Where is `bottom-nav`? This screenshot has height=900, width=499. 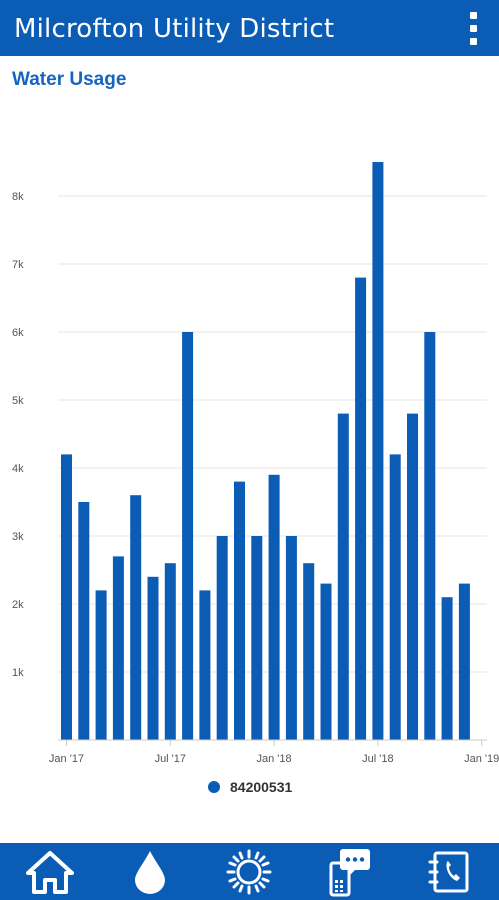
bottom-nav is located at coordinates (249, 871).